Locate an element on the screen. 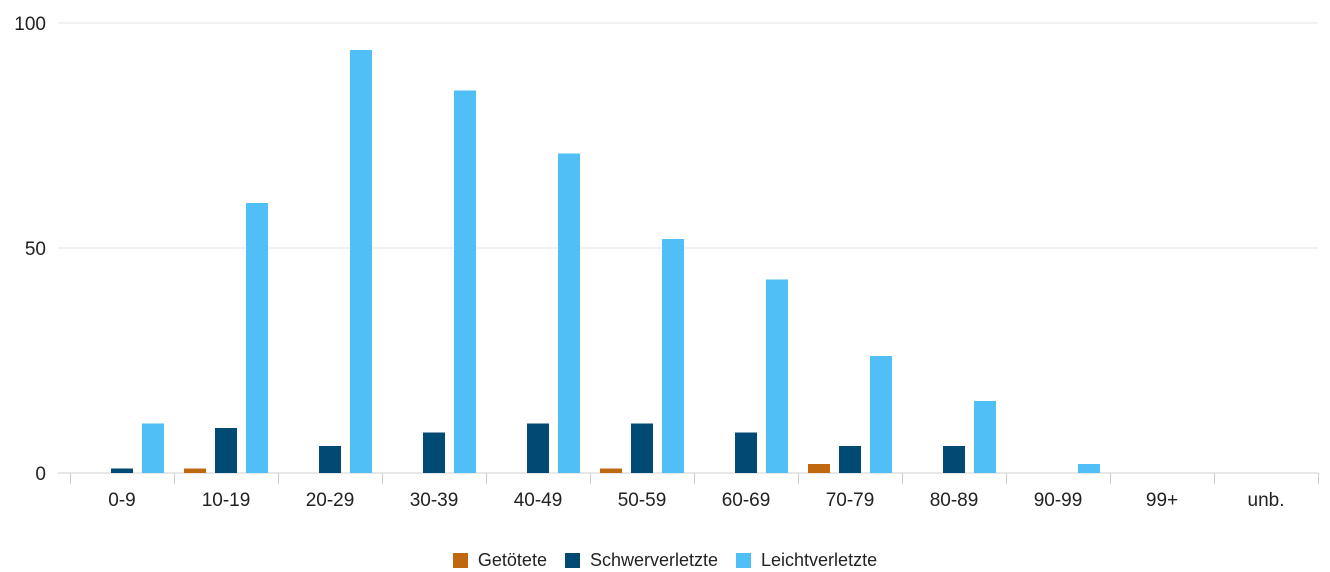 The height and width of the screenshot is (572, 1330). legend-label: Leichtverletzte is located at coordinates (819, 559).